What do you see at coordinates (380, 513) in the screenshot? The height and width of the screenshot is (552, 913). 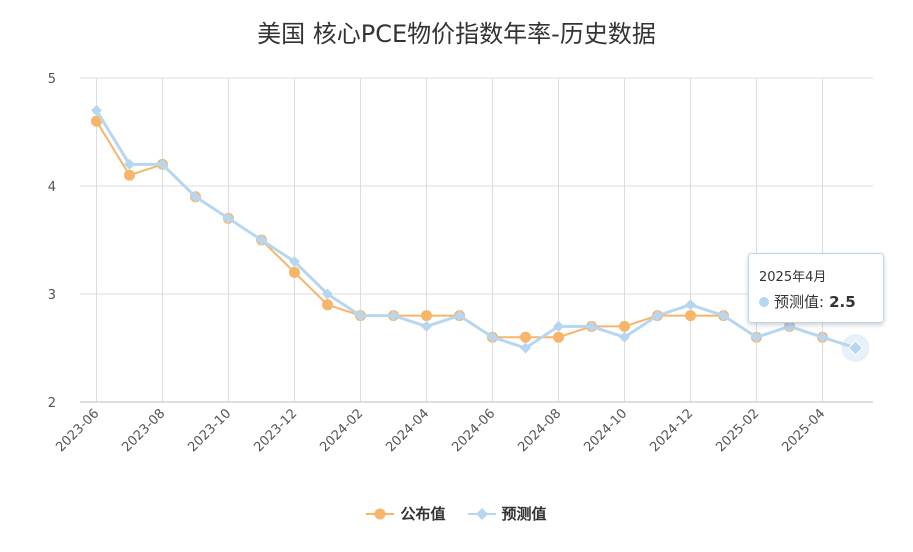 I see `legend-circle-icon` at bounding box center [380, 513].